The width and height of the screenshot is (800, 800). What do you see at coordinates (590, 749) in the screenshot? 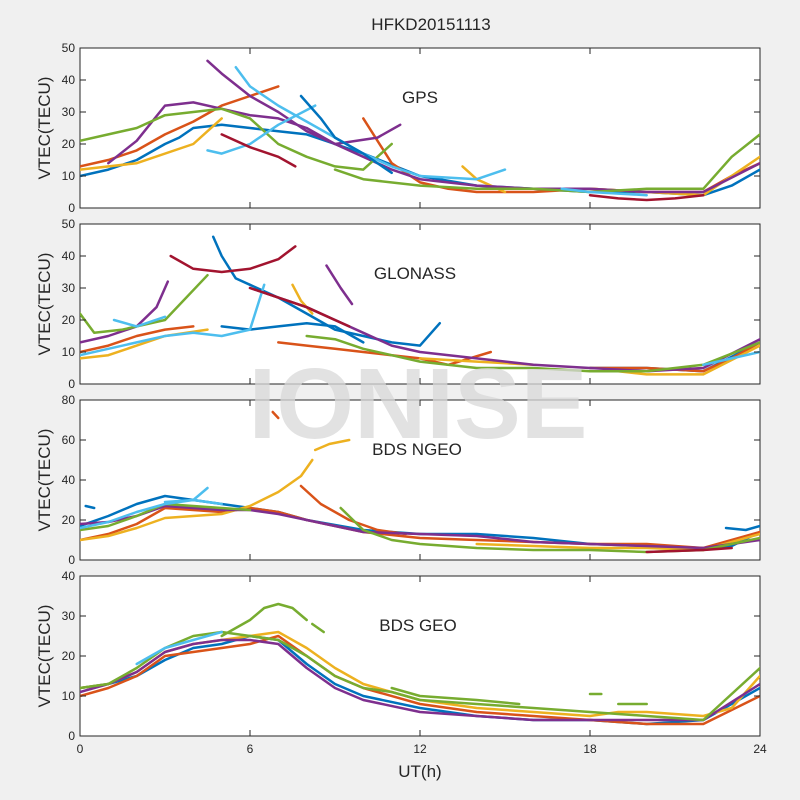
I see `x-tick-label: 18` at bounding box center [590, 749].